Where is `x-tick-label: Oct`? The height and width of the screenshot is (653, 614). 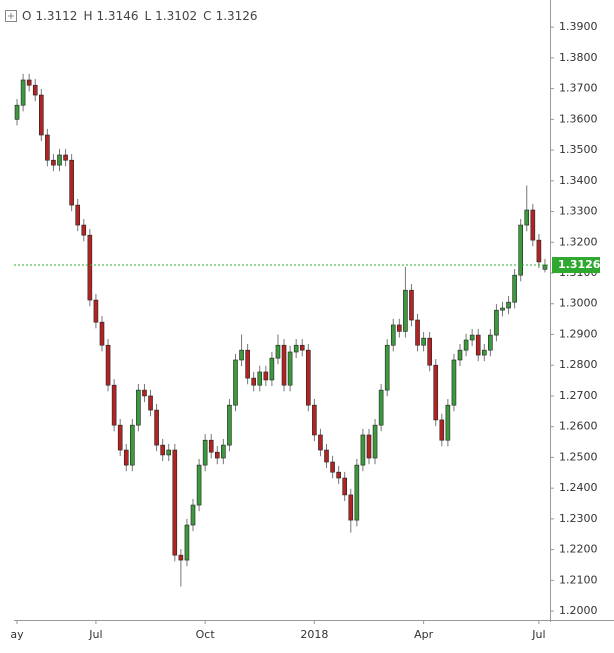
x-tick-label: Oct is located at coordinates (206, 634).